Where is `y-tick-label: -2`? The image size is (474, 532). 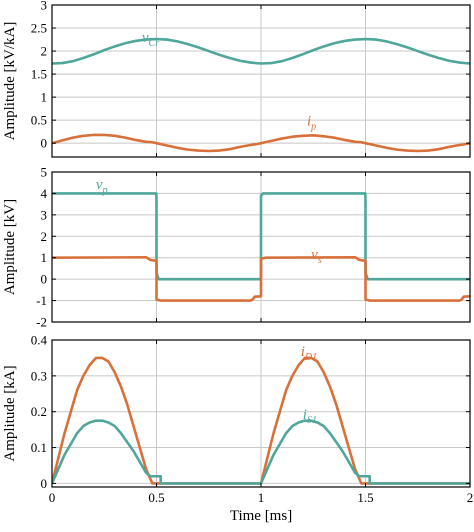
y-tick-label: -2 is located at coordinates (41, 322).